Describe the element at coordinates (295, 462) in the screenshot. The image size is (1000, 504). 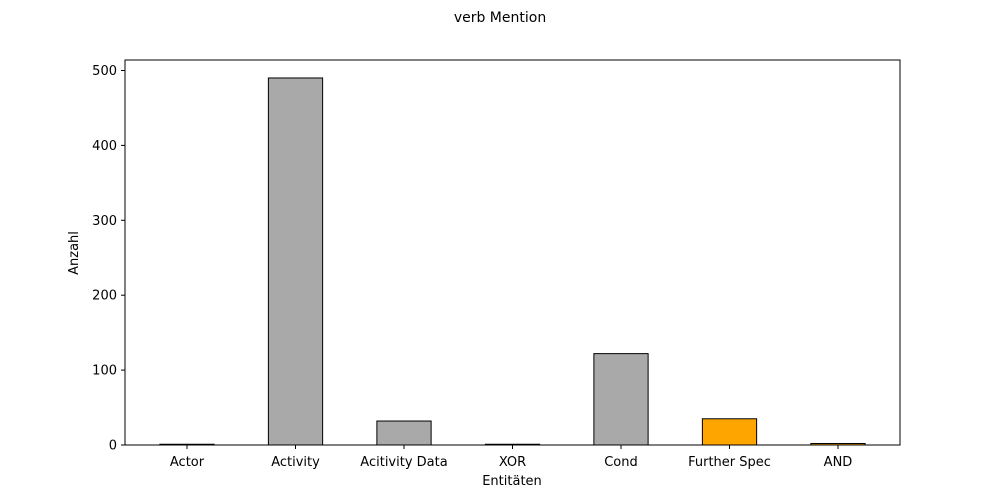
I see `x-tick-label: Activity` at that location.